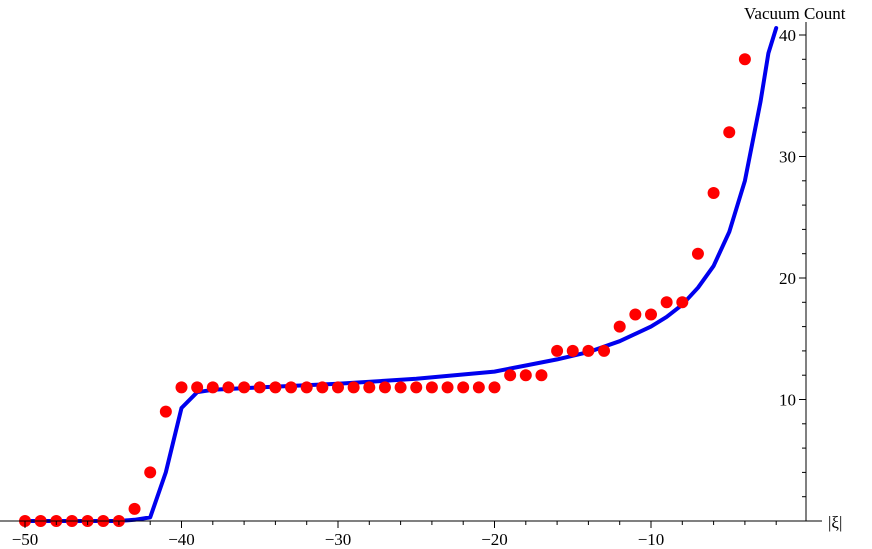  I want to click on y-tick-label: 30, so click(787, 157).